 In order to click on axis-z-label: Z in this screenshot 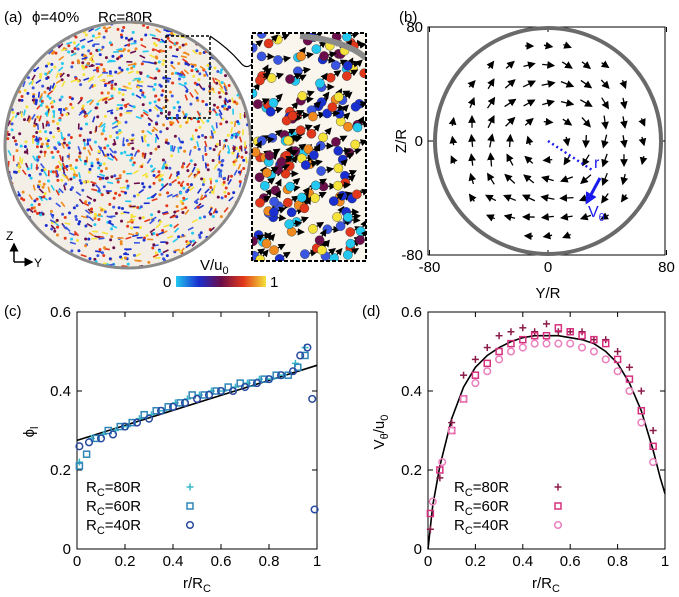, I will do `click(9, 236)`.